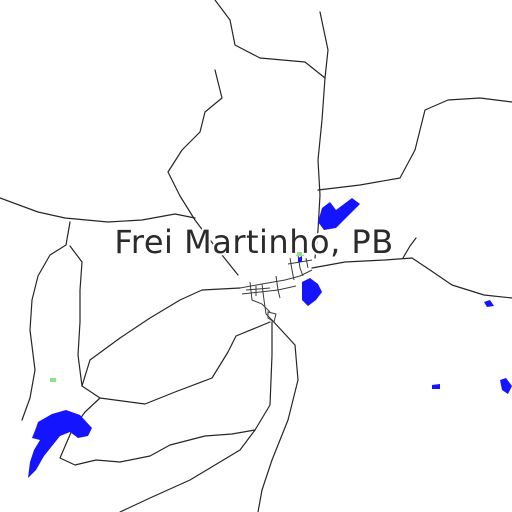 Image resolution: width=512 pixels, height=512 pixels. Describe the element at coordinates (271, 39) in the screenshot. I see `road-north-west` at that location.